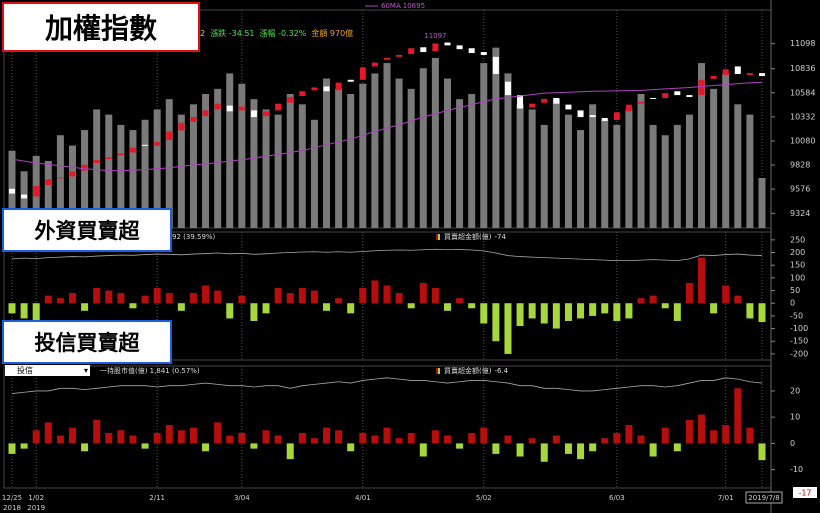 The width and height of the screenshot is (820, 513). Describe the element at coordinates (804, 493) in the screenshot. I see `cursor-value: -17` at that location.